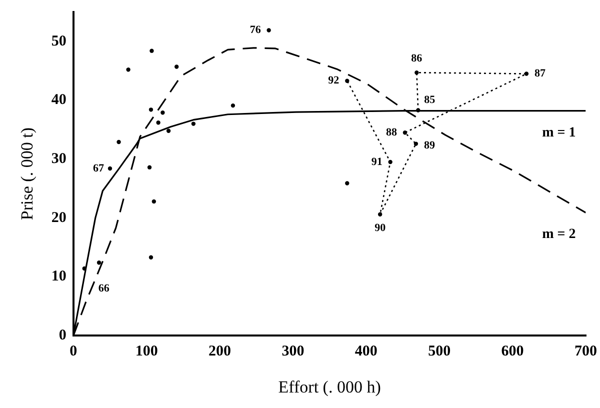 This screenshot has width=600, height=408. What do you see at coordinates (376, 162) in the screenshot?
I see `annotation: 91` at bounding box center [376, 162].